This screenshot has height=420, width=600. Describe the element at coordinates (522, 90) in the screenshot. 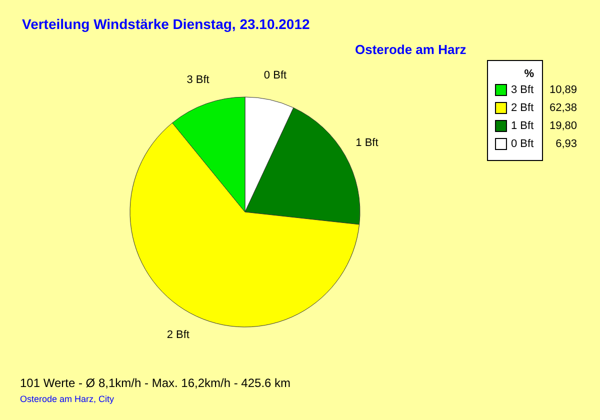

I see `legend-label: 3 Bft` at that location.